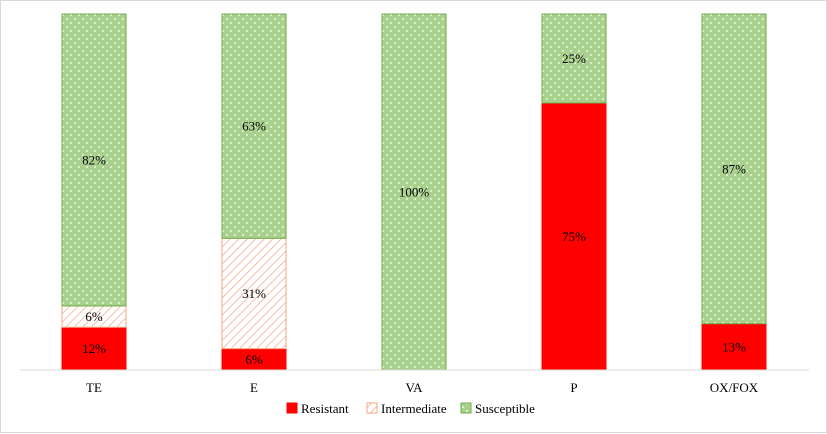 The width and height of the screenshot is (827, 434). Describe the element at coordinates (254, 359) in the screenshot. I see `data-label-e-resistant: 6%` at that location.